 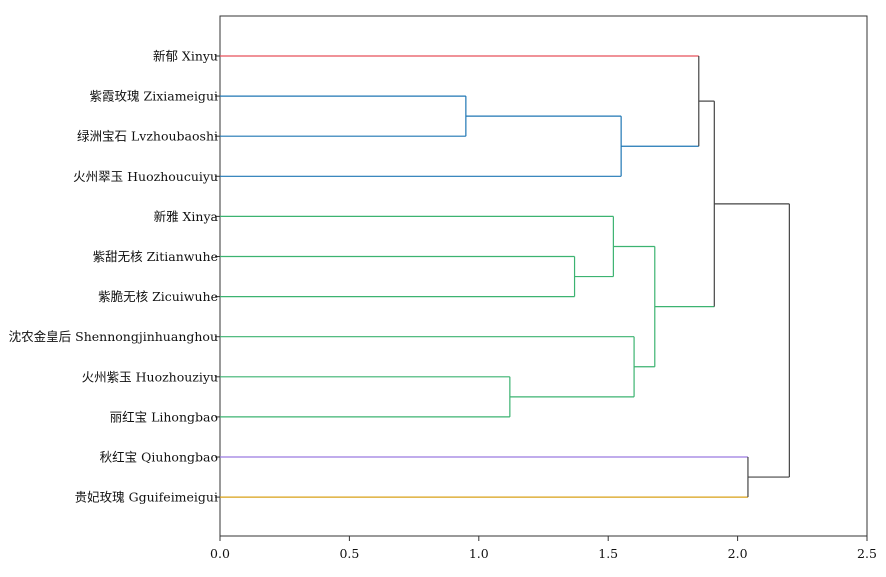 What do you see at coordinates (608, 553) in the screenshot?
I see `x-tick-label: 1.5` at bounding box center [608, 553].